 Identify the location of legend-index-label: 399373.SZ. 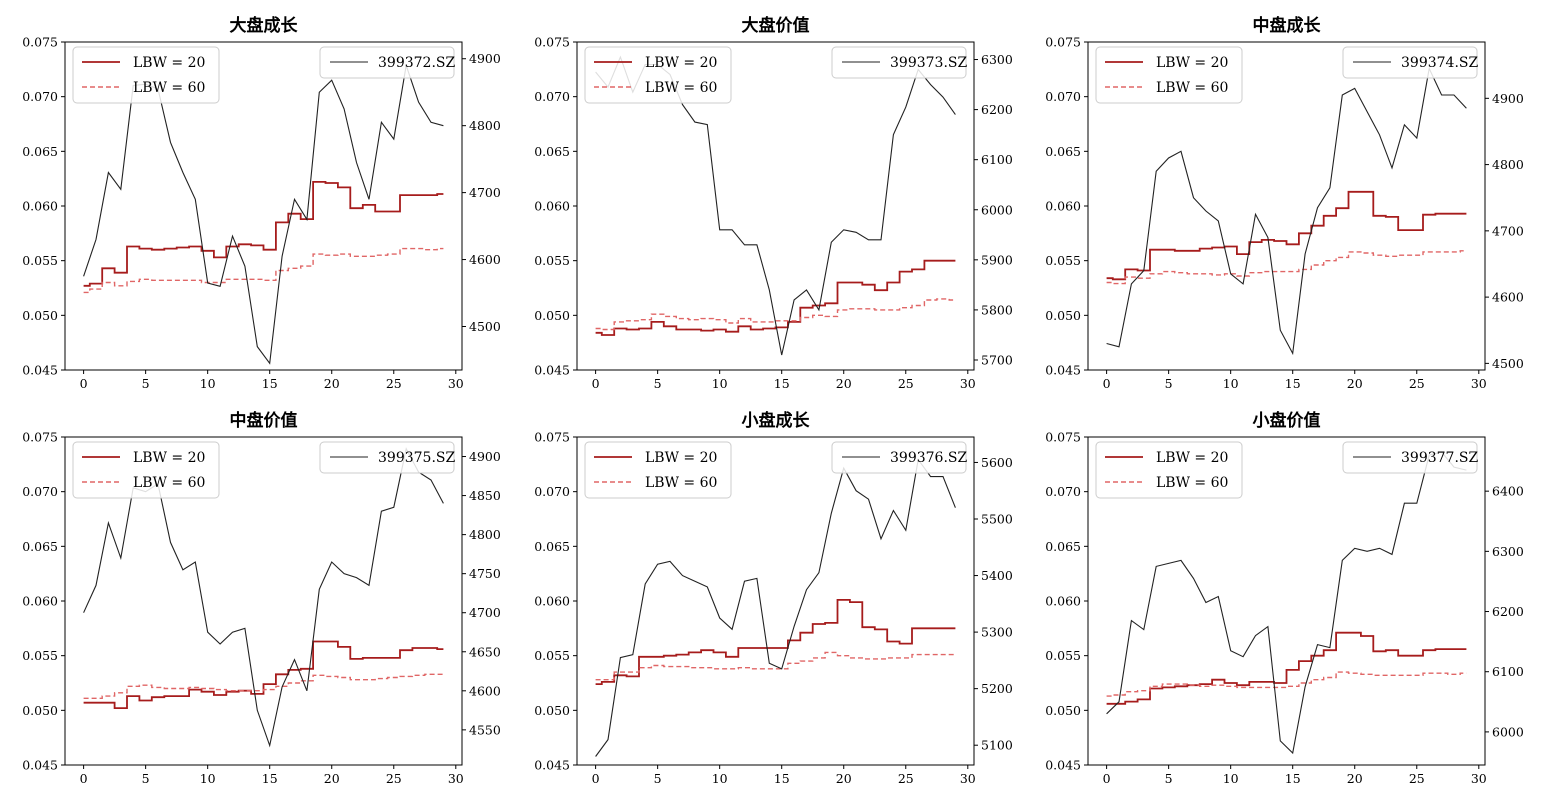
(928, 63).